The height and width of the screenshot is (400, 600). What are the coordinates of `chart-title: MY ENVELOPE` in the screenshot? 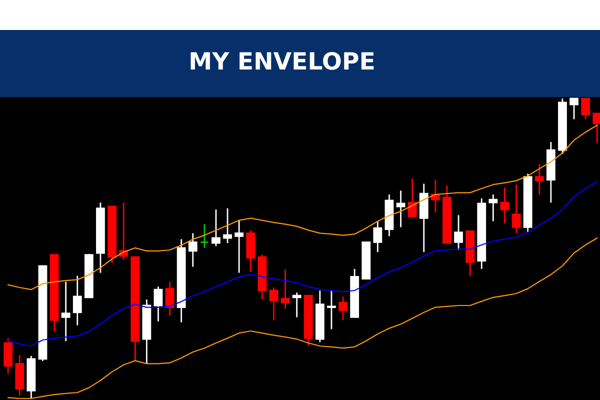 It's located at (282, 61).